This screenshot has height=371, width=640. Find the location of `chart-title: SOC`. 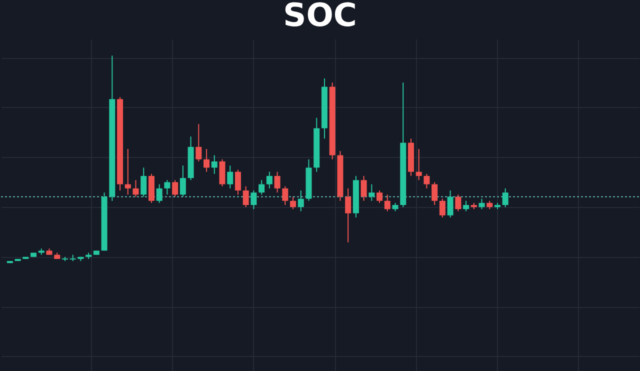

chart-title: SOC is located at coordinates (320, 17).